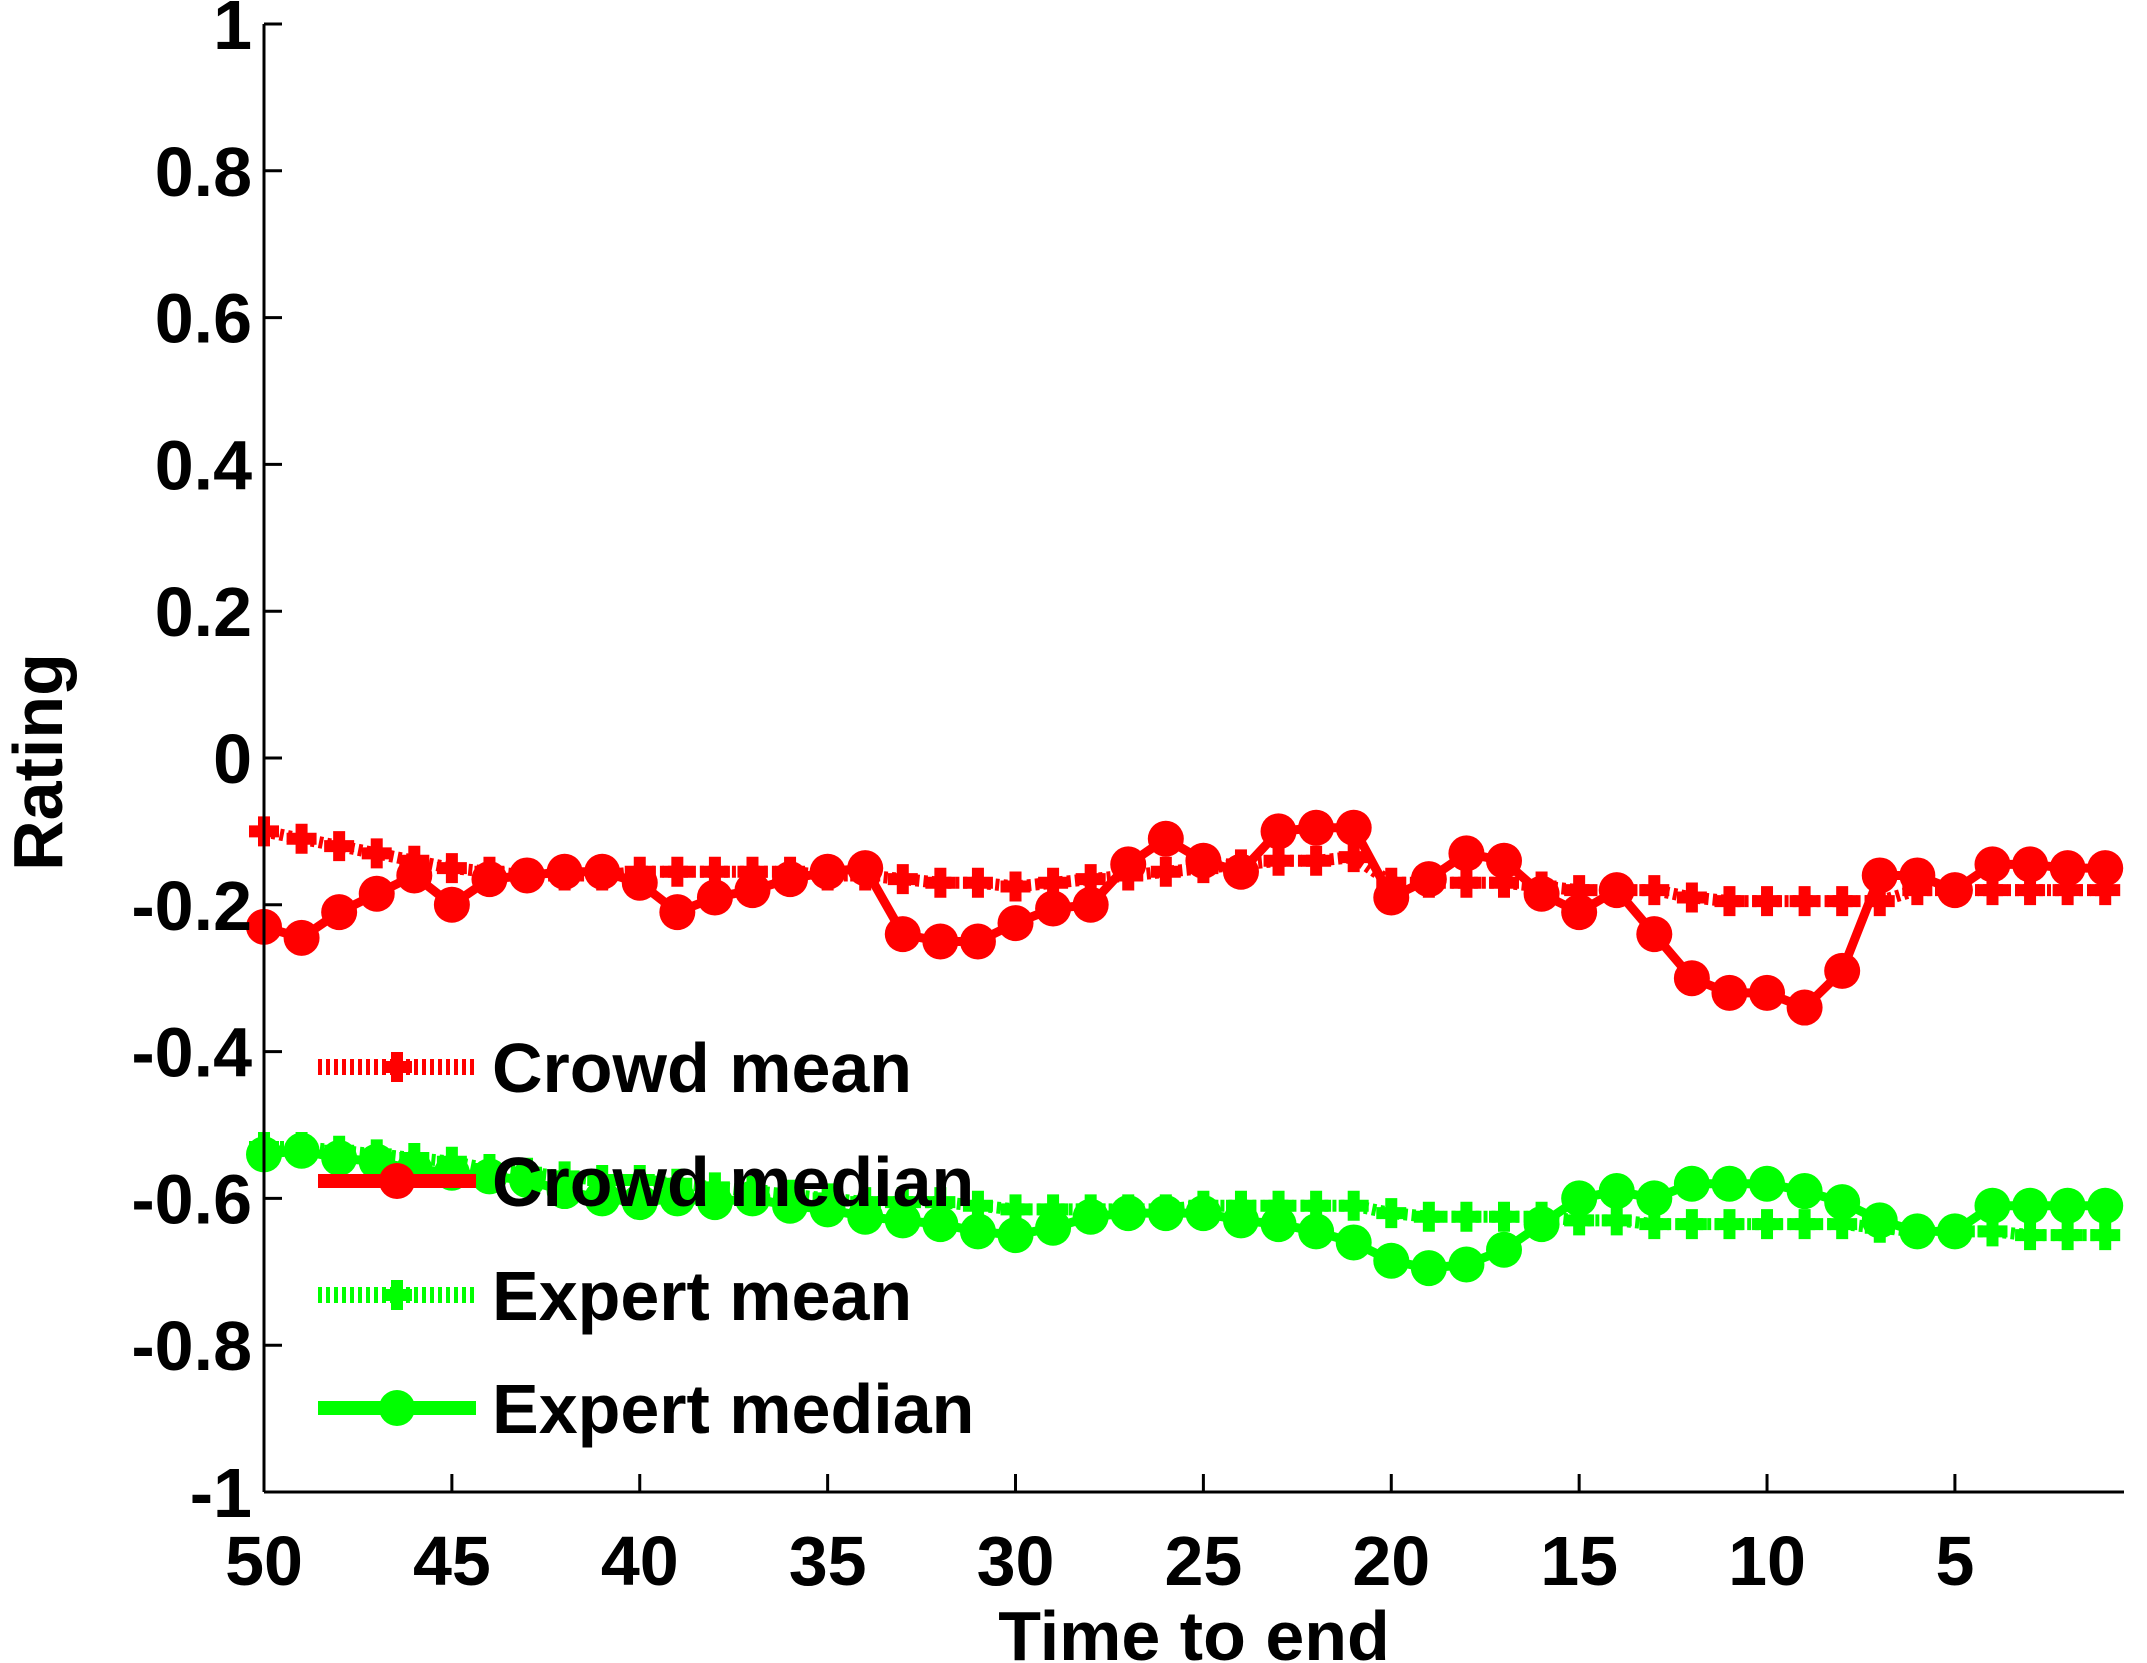  Describe the element at coordinates (702, 1296) in the screenshot. I see `legend-label: Expert mean` at that location.